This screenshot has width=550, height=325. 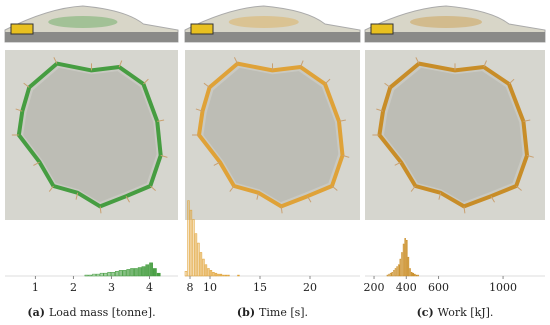 I want to click on caption-label: (b), so click(x=246, y=312).